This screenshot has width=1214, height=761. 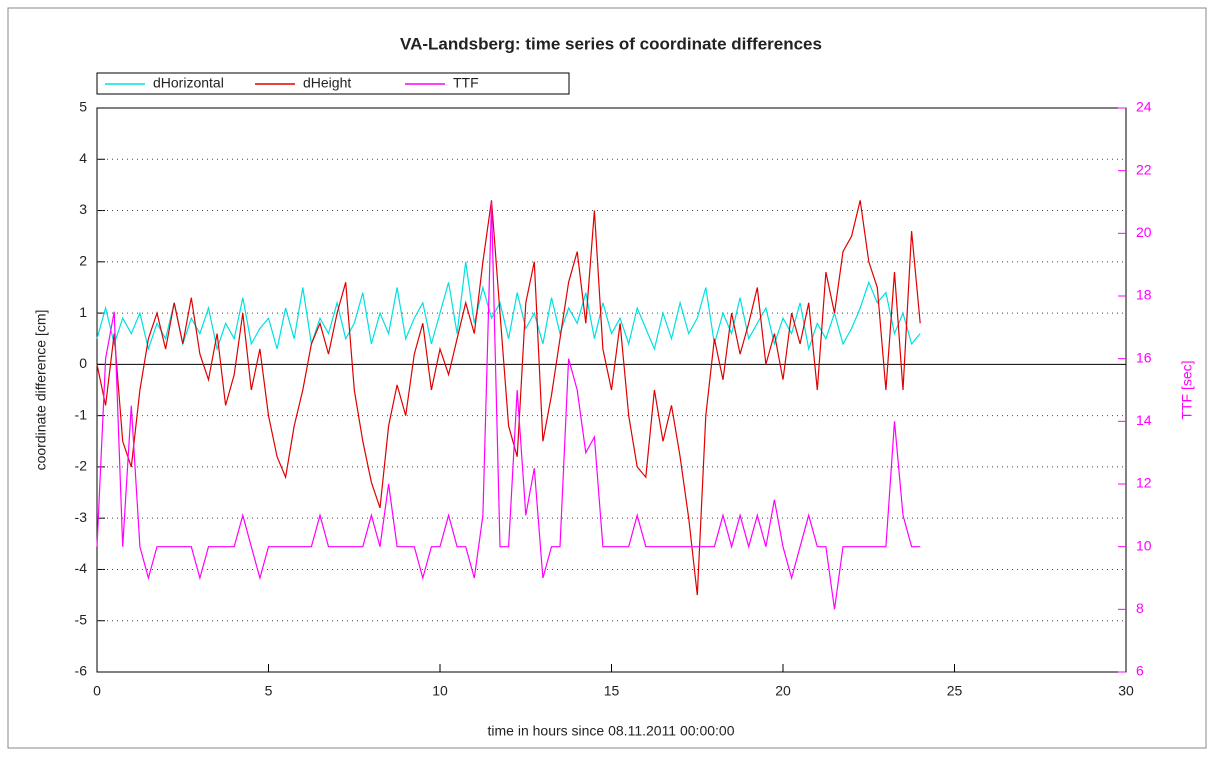 I want to click on y2-tick-label: 6, so click(x=1140, y=671).